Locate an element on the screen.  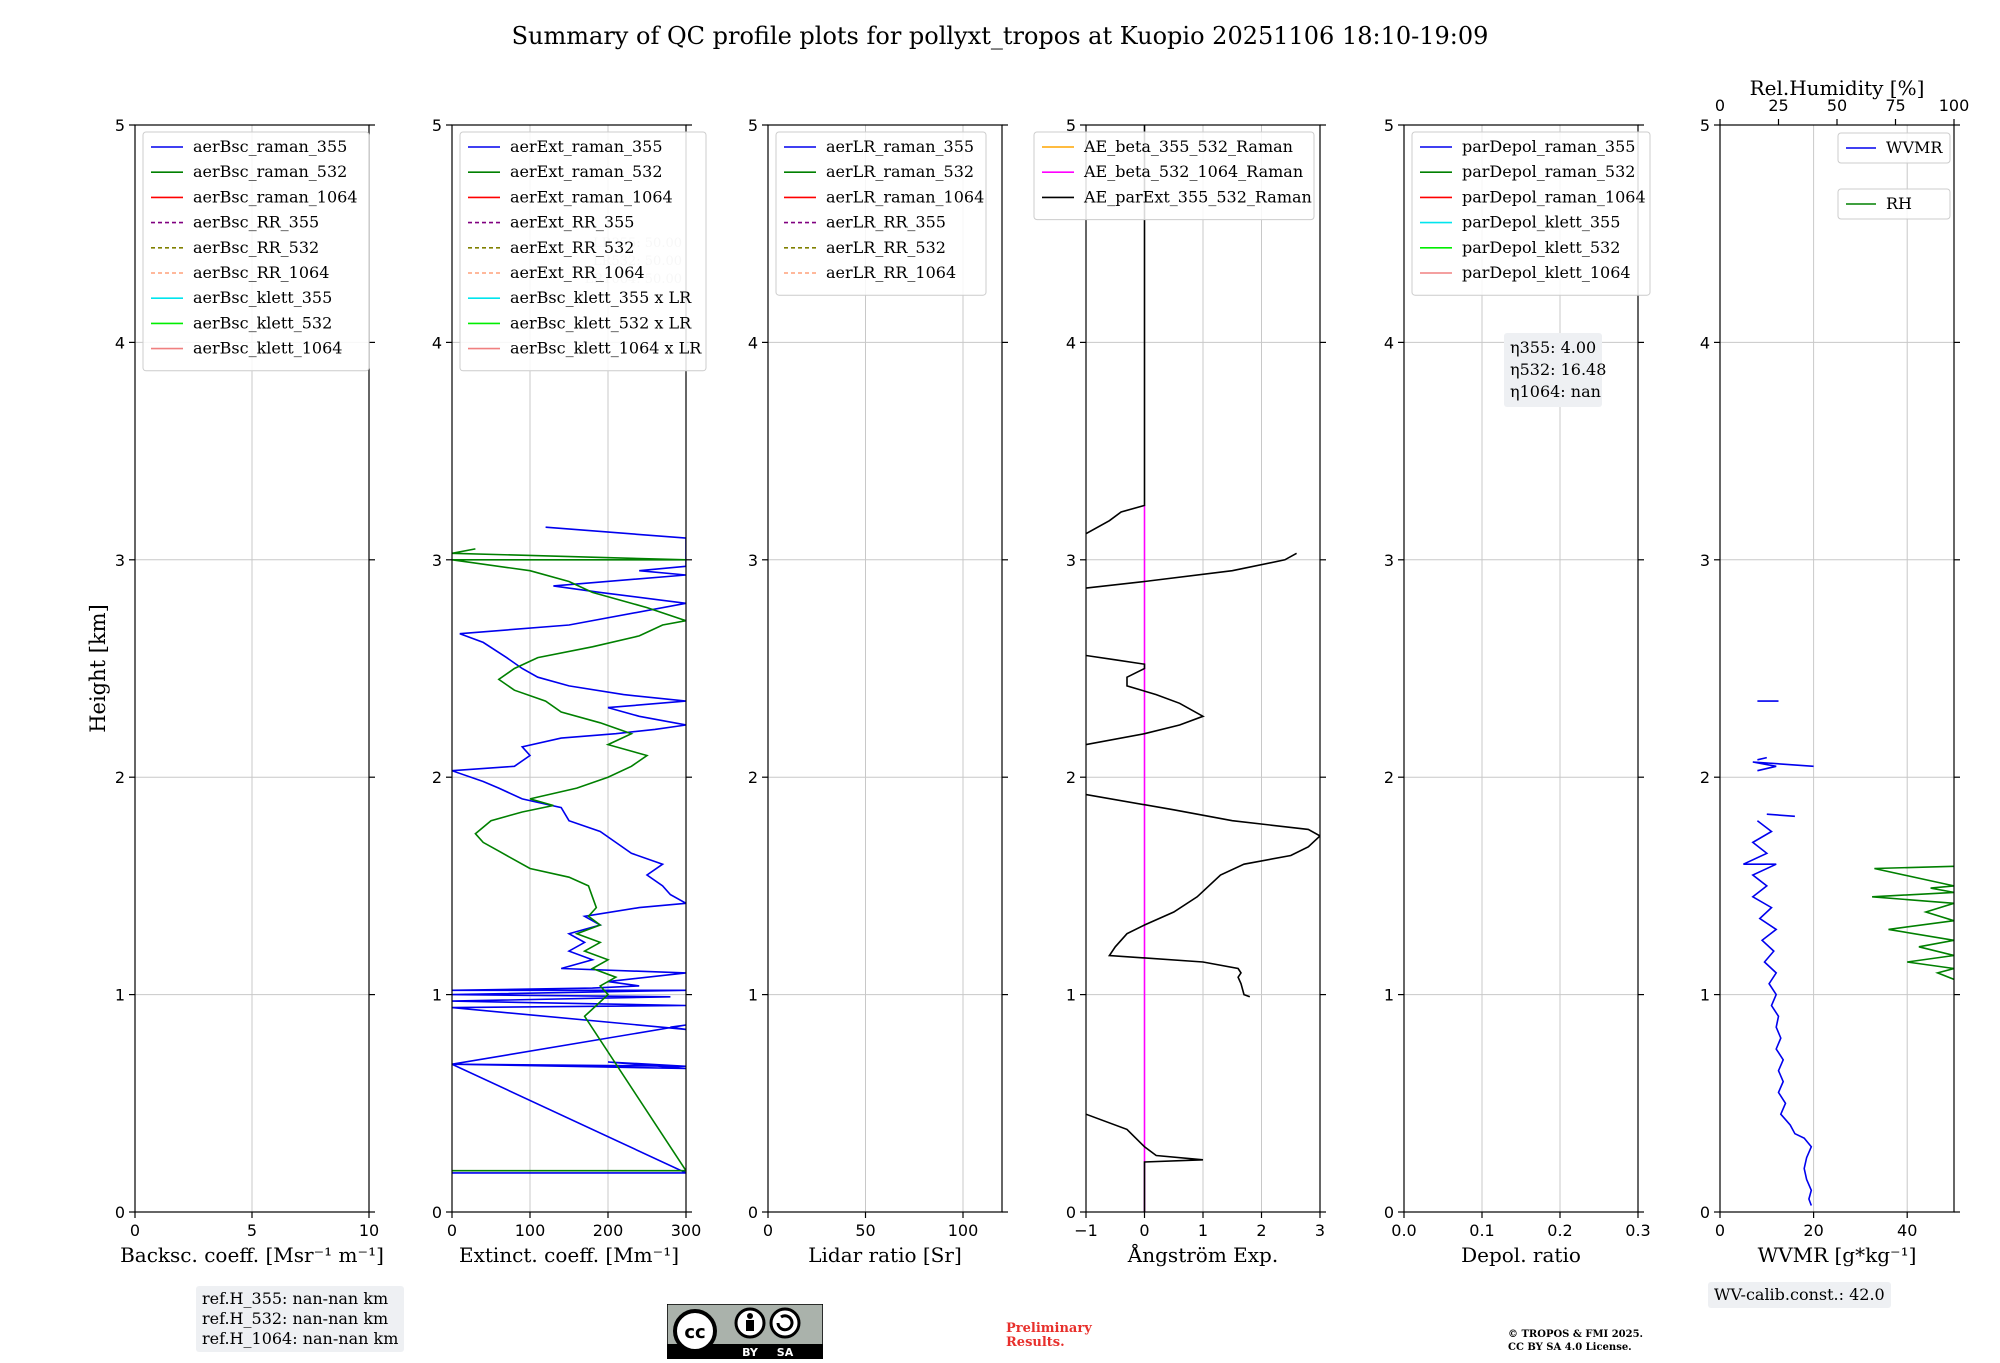
legend-label: WVMR is located at coordinates (1914, 147).